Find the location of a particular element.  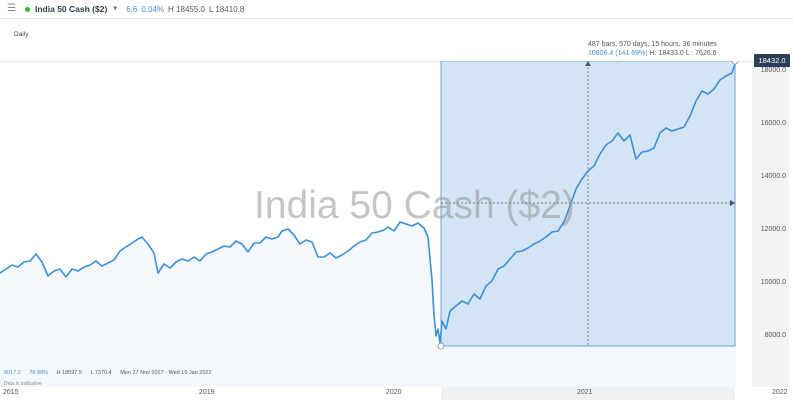

current-price-tag: 18432.0 is located at coordinates (772, 60).